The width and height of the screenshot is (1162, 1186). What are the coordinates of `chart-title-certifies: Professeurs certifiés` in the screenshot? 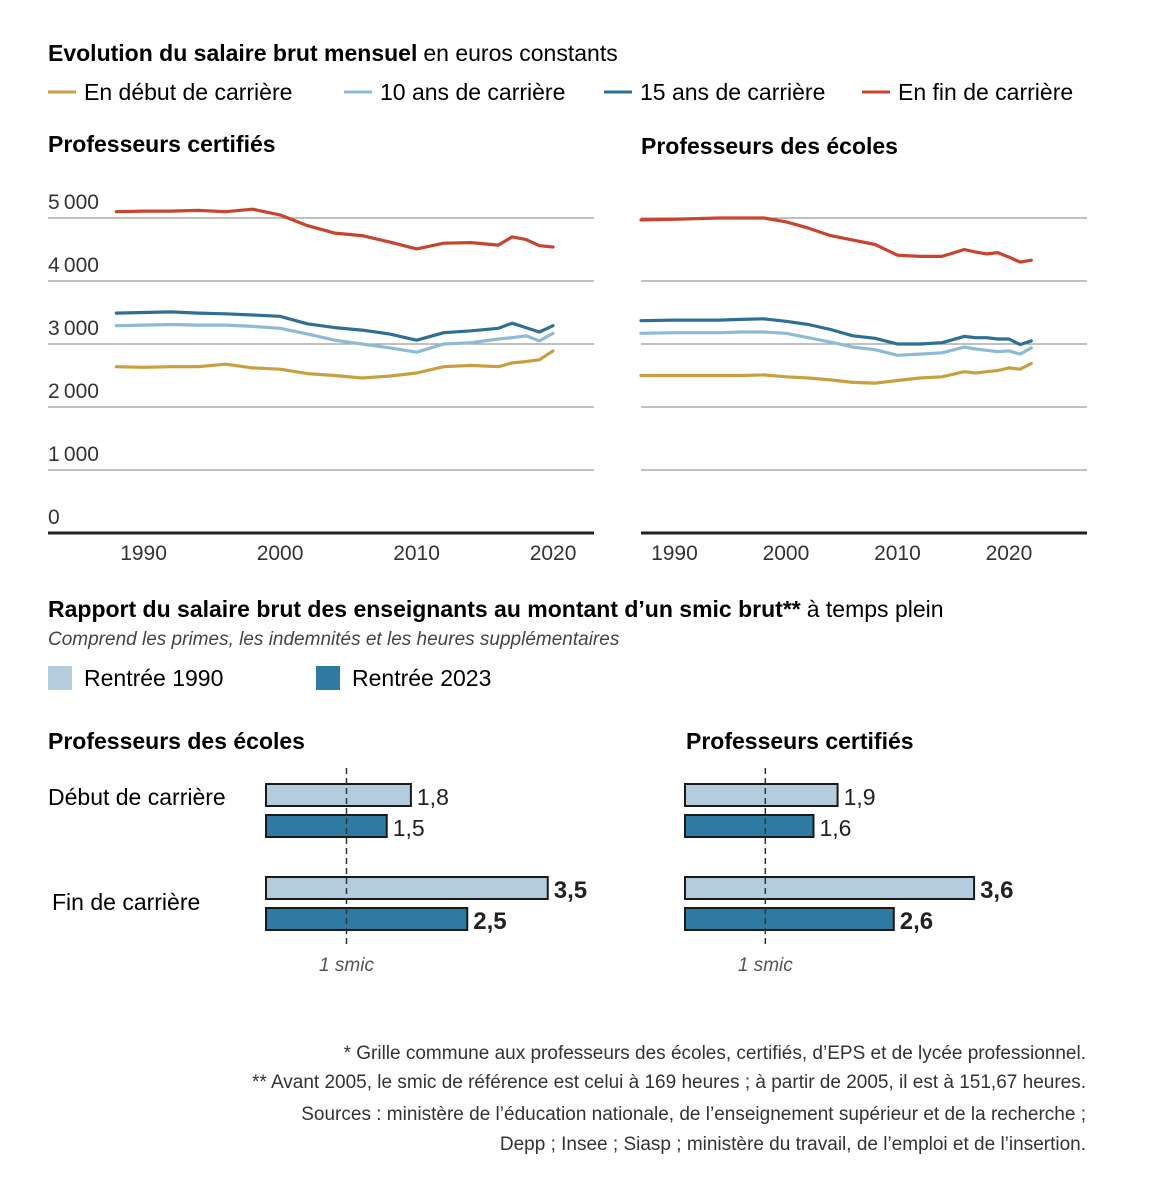 It's located at (162, 144).